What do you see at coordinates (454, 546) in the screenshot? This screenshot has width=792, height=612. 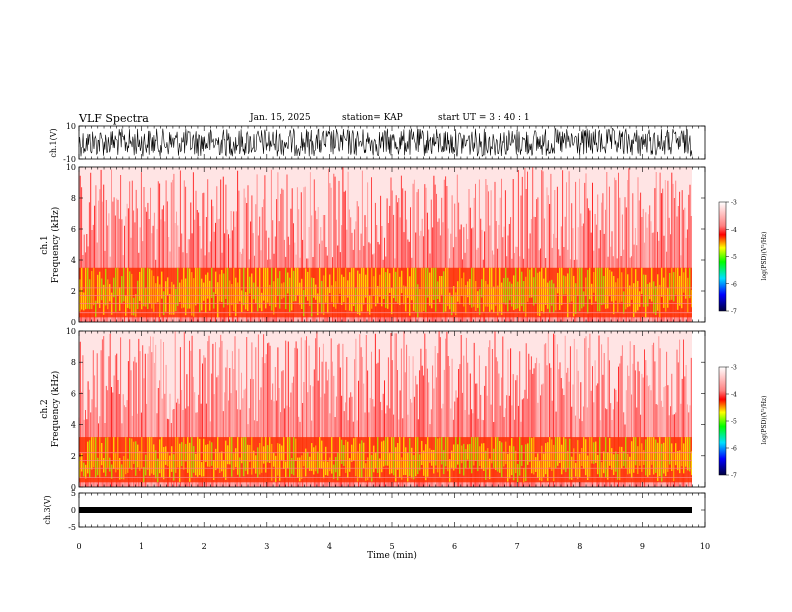 I see `x-tick-label: 6` at bounding box center [454, 546].